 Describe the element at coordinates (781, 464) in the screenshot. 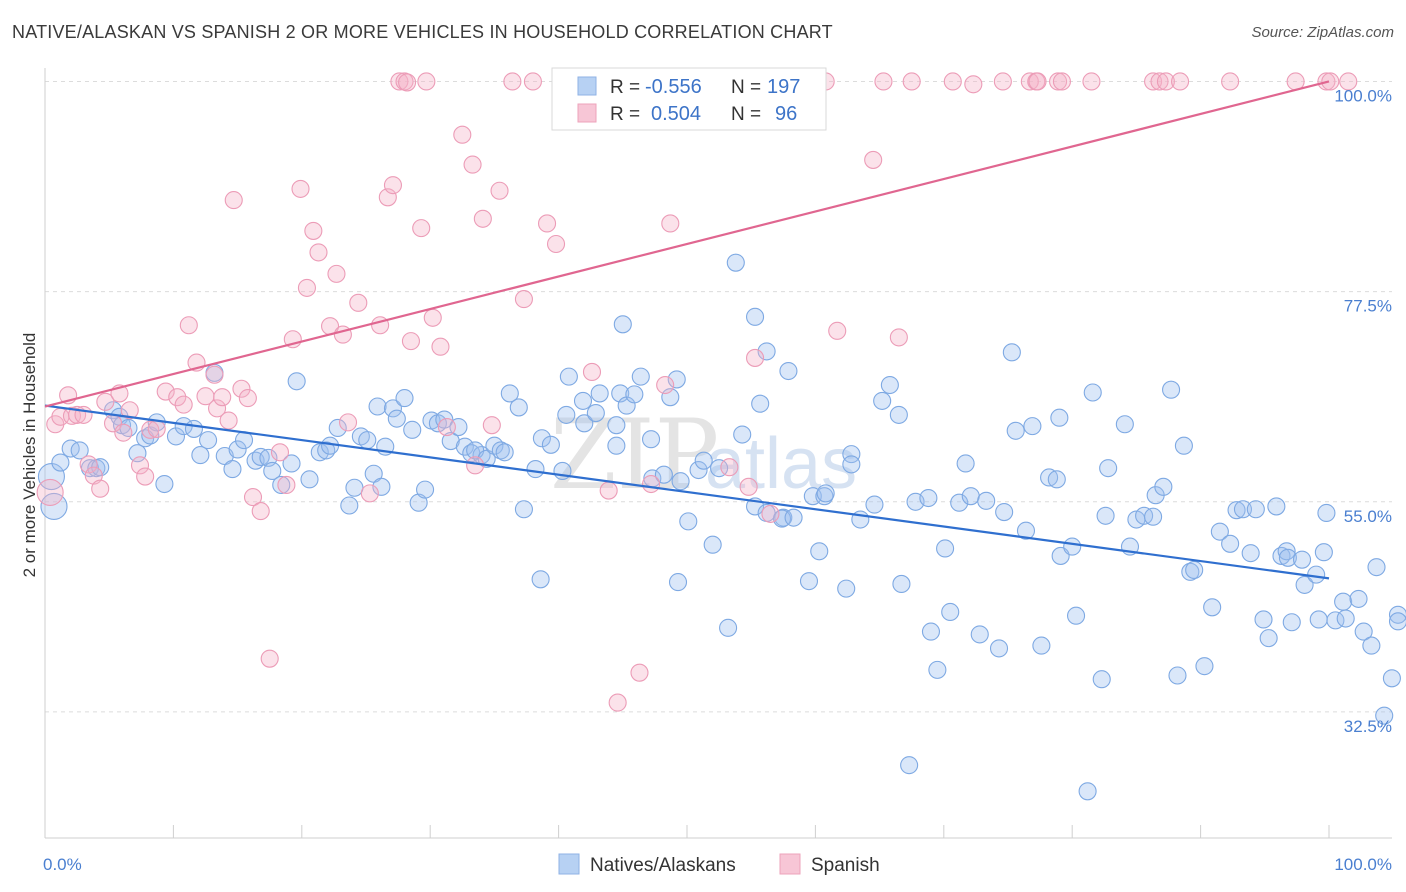

I see `watermark-atlas: atlas` at that location.